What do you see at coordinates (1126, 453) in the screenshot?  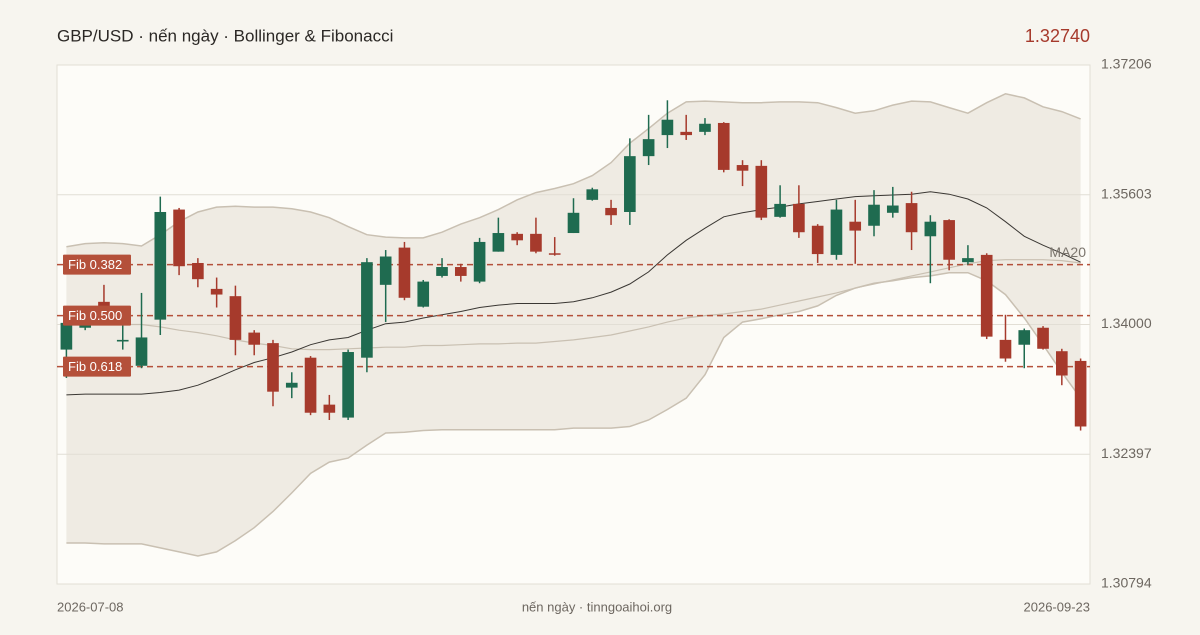 I see `y-tick-label: 1.32397` at bounding box center [1126, 453].